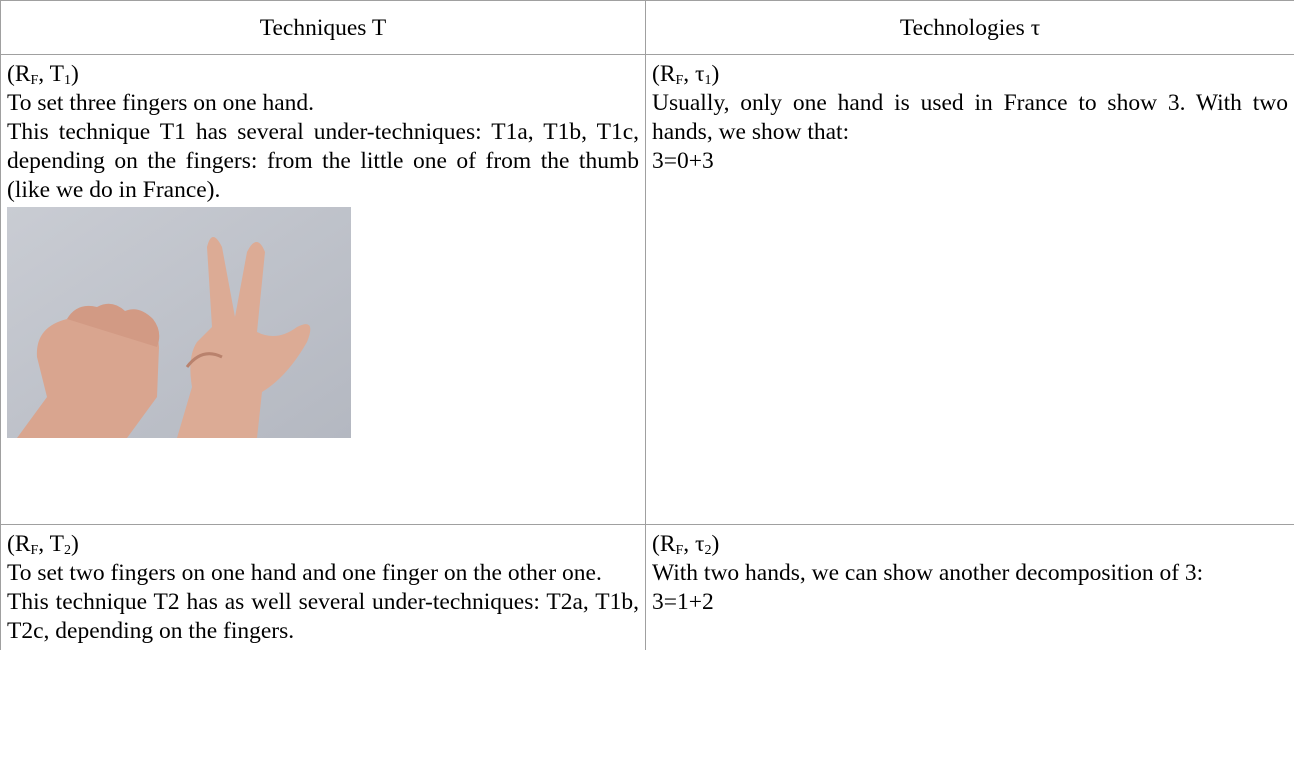 The image size is (1294, 758). I want to click on paragraph: 3=0+3, so click(683, 161).